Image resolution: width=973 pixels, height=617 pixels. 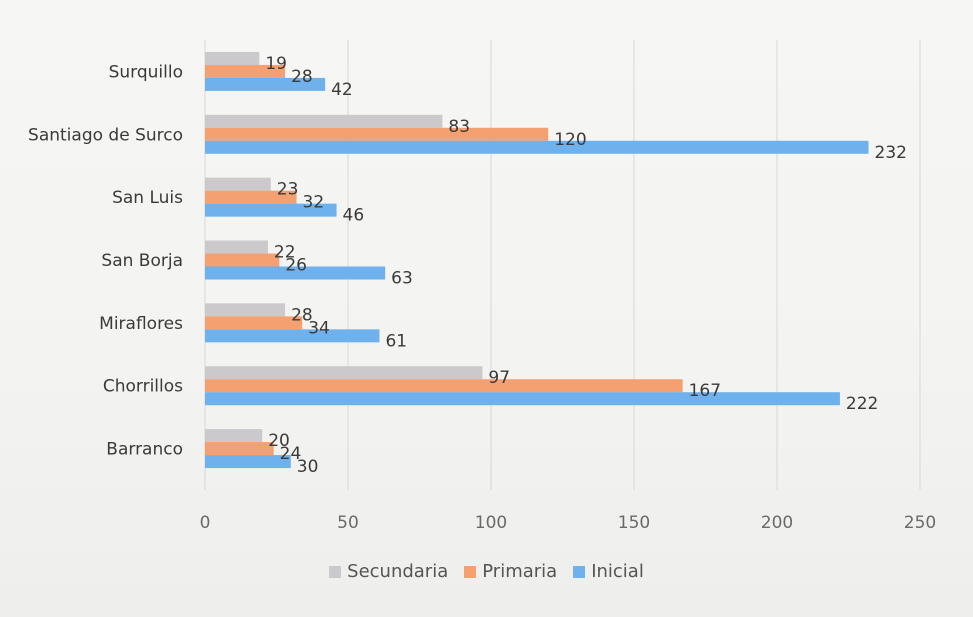 I want to click on data-label-primaria-san-luis: 32, so click(x=314, y=203).